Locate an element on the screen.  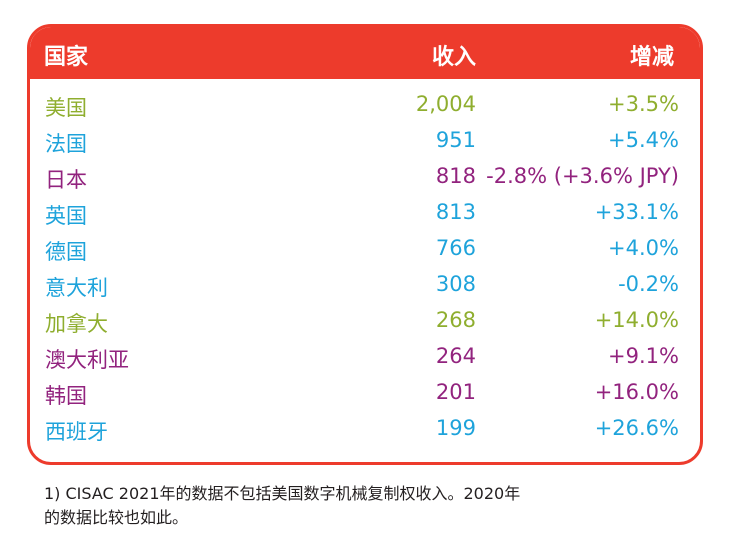
table-row: 韩国 201 +16.0% is located at coordinates (365, 393).